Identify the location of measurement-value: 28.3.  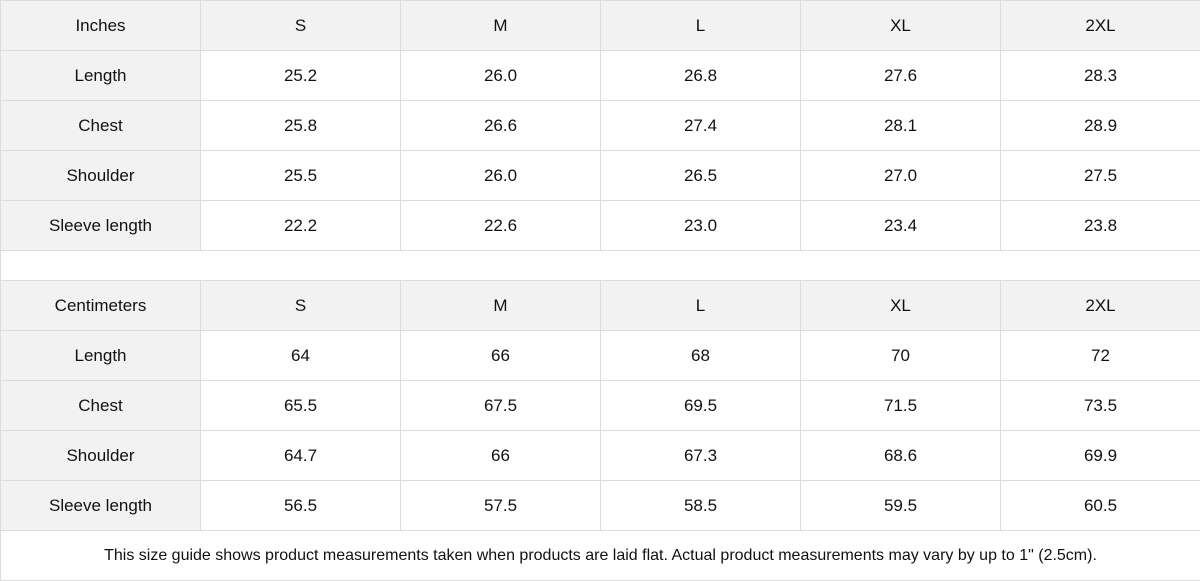
(1100, 76).